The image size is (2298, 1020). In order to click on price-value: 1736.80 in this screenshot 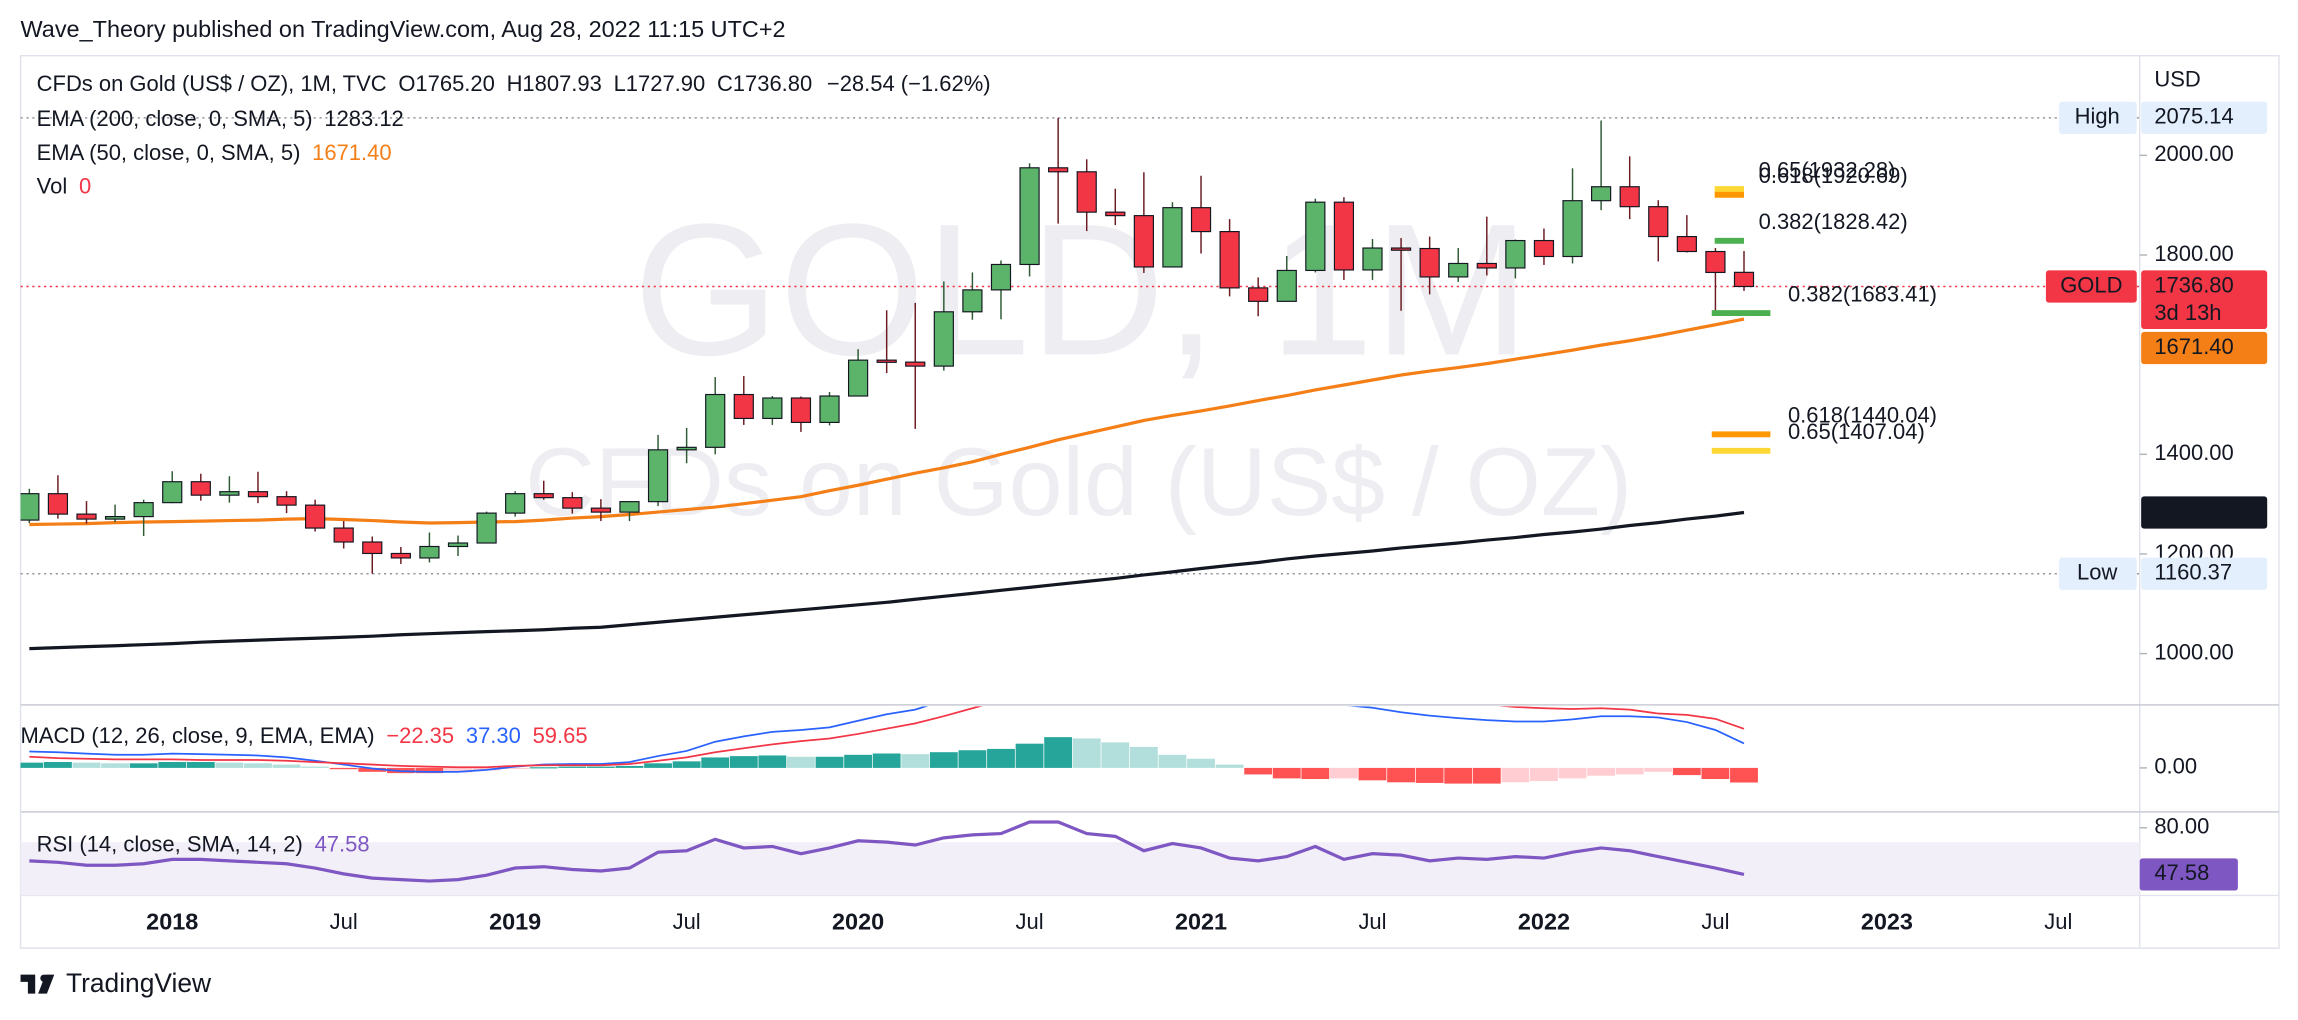, I will do `click(2193, 284)`.